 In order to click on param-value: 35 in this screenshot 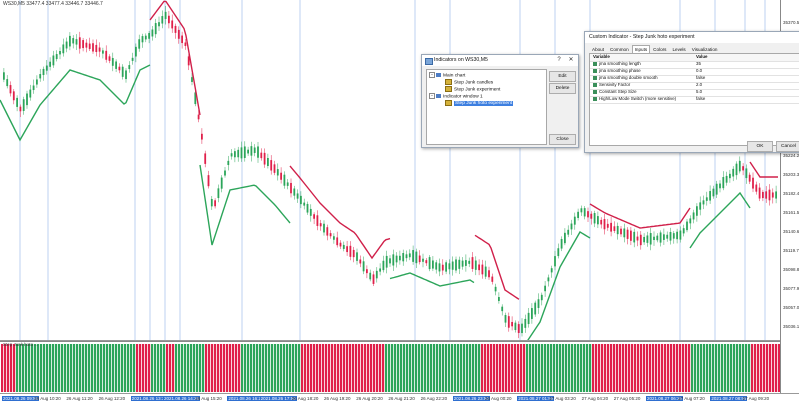, I will do `click(698, 63)`.